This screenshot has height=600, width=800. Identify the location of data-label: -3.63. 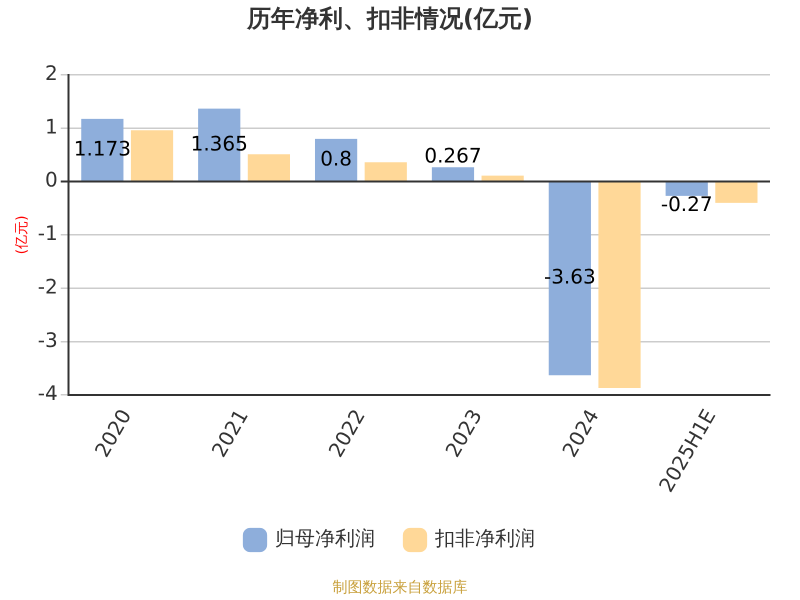
(570, 276).